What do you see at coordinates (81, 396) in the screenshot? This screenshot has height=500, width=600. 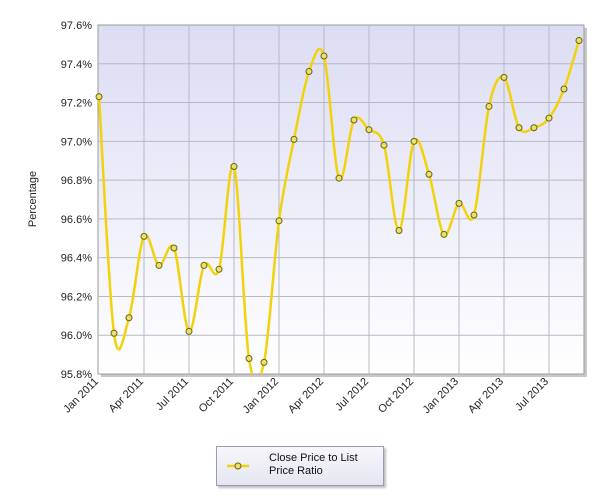 I see `x-tick-label: Jan 2011` at bounding box center [81, 396].